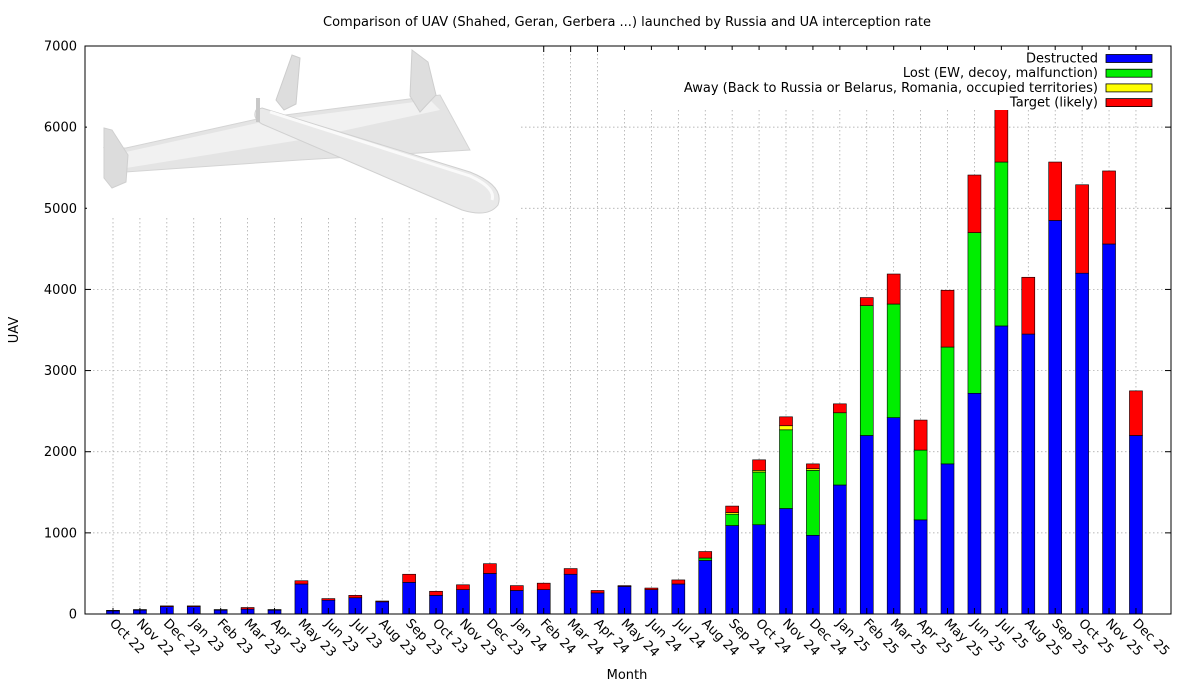 The height and width of the screenshot is (686, 1200). Describe the element at coordinates (1000, 73) in the screenshot. I see `legend-label: Lost (EW, decoy, malfunction)` at that location.